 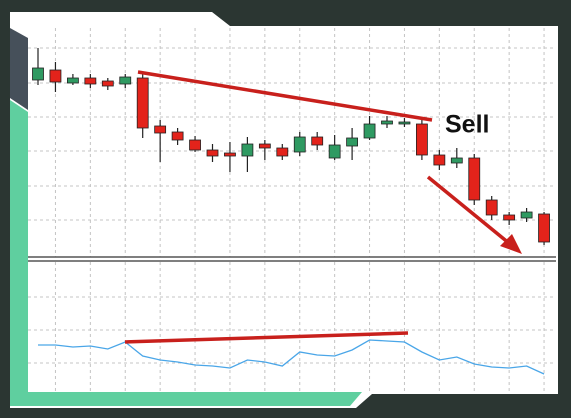 I want to click on indicator-line, so click(x=291, y=357).